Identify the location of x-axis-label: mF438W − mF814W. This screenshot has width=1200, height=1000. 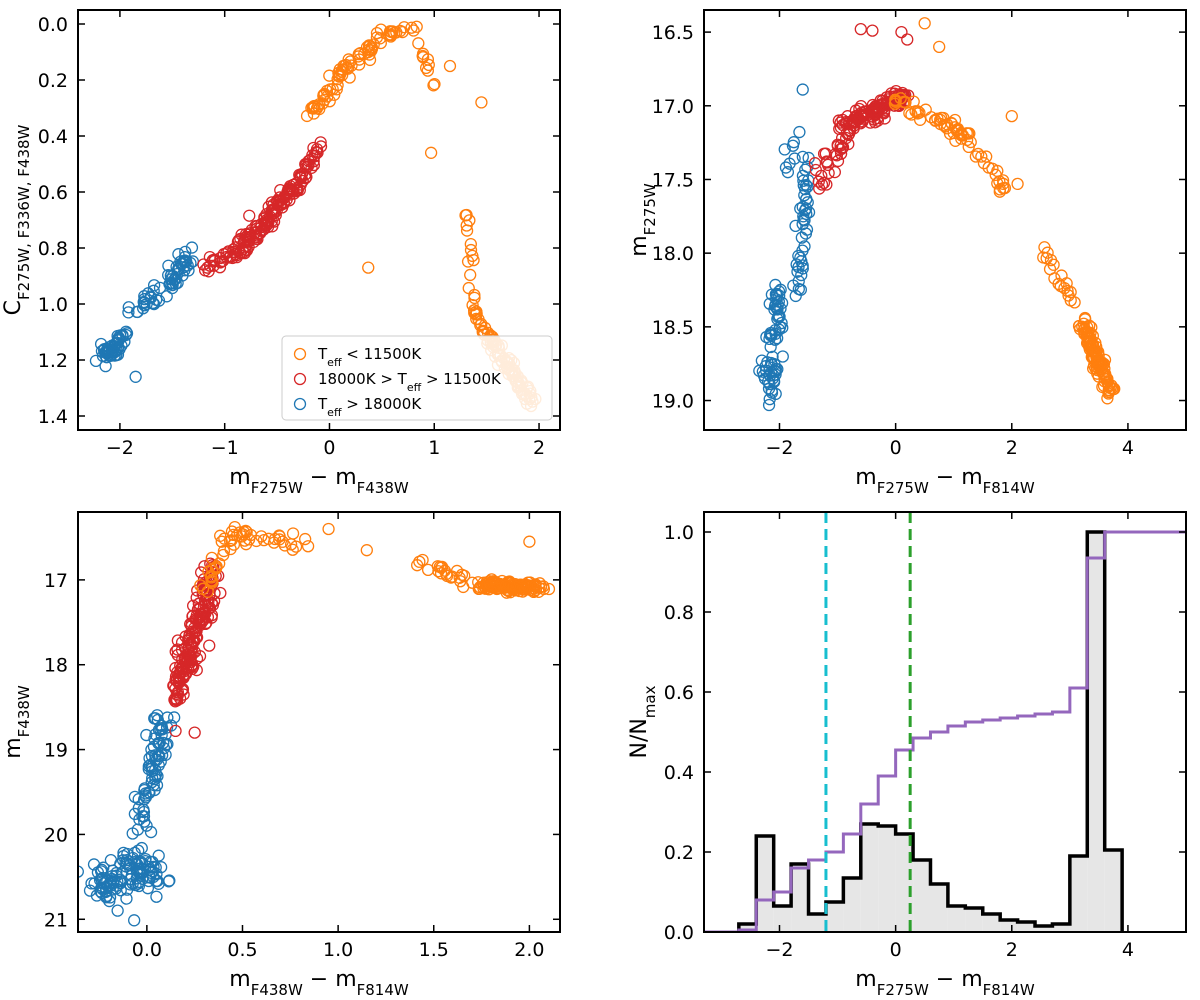
(319, 983).